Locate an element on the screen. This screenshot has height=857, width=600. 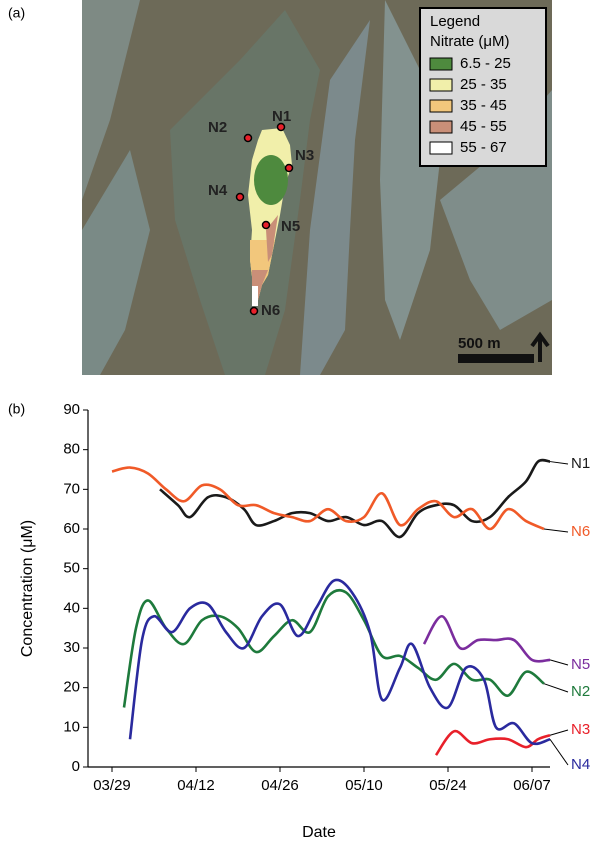
series-label: N4 is located at coordinates (580, 764).